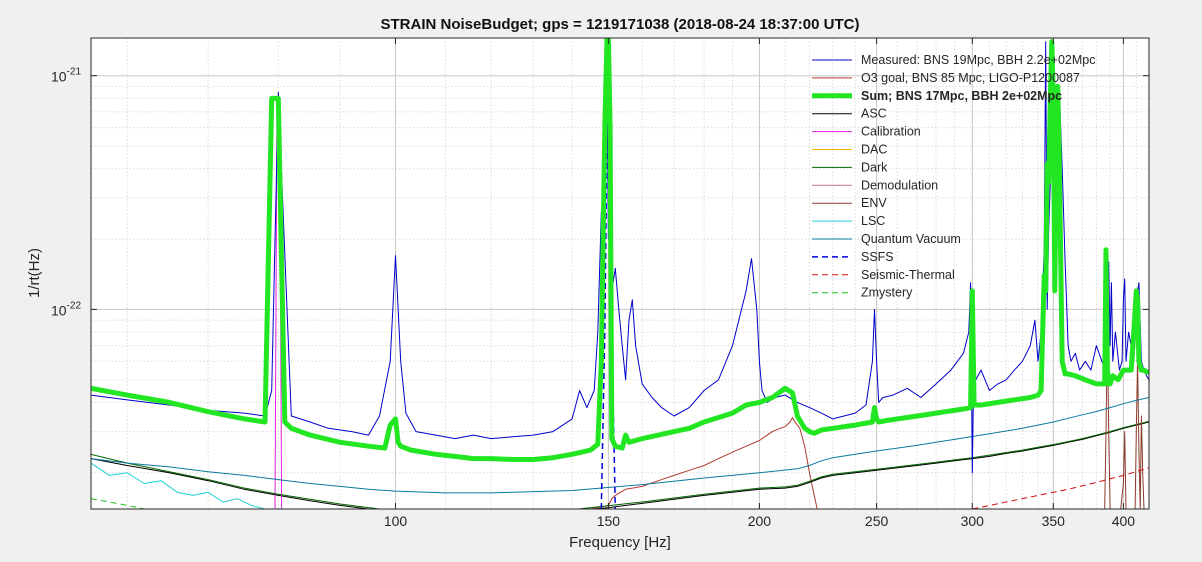 The image size is (1202, 562). I want to click on series-line-zmystery, so click(118, 503).